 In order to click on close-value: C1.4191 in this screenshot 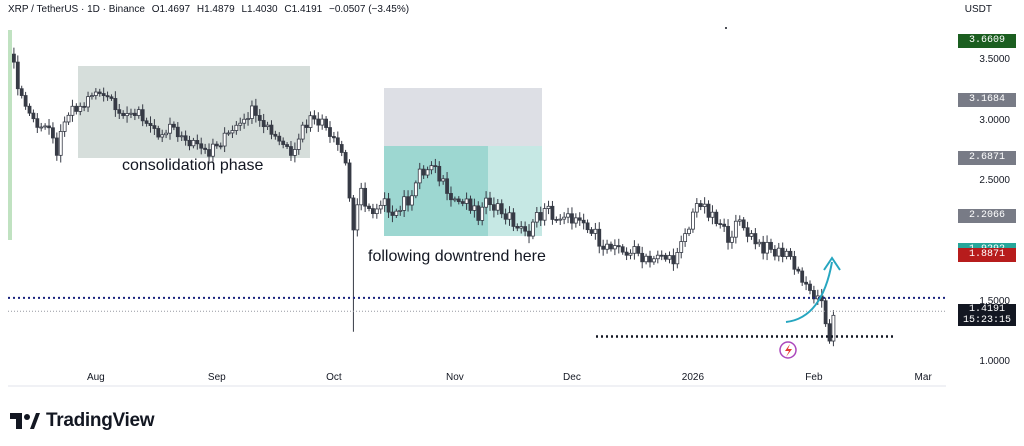, I will do `click(303, 9)`.